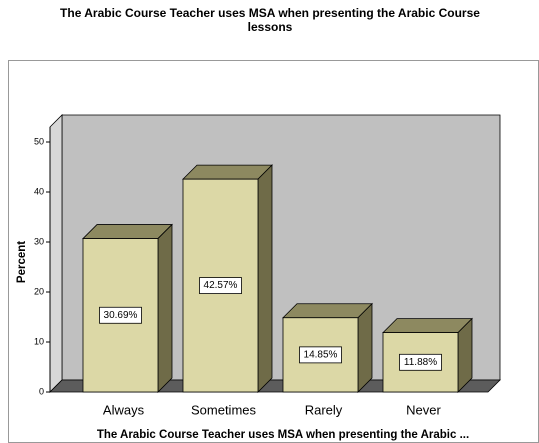  I want to click on y-tick-label: 20, so click(39, 291).